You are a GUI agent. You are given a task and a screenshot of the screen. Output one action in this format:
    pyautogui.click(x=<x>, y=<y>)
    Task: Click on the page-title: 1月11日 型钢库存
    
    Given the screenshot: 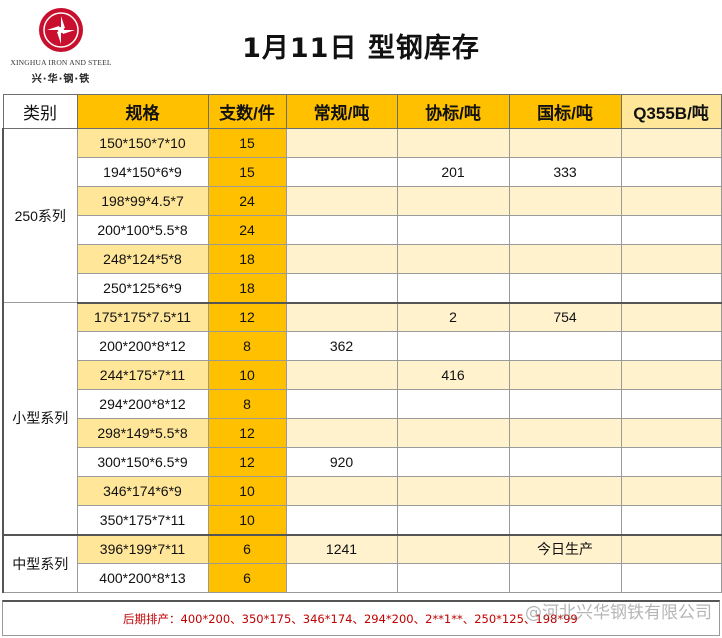 What is the action you would take?
    pyautogui.click(x=361, y=48)
    